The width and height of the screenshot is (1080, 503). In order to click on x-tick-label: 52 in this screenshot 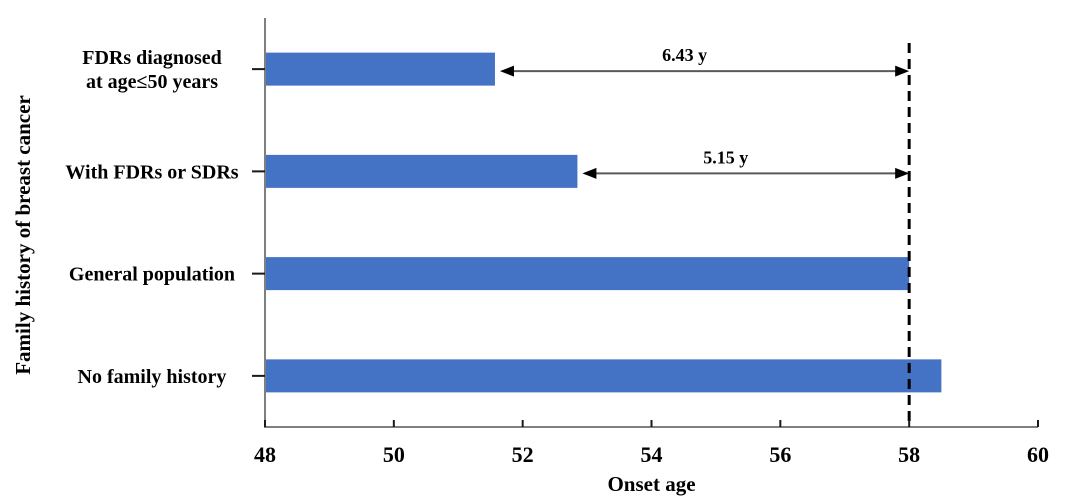, I will do `click(523, 454)`.